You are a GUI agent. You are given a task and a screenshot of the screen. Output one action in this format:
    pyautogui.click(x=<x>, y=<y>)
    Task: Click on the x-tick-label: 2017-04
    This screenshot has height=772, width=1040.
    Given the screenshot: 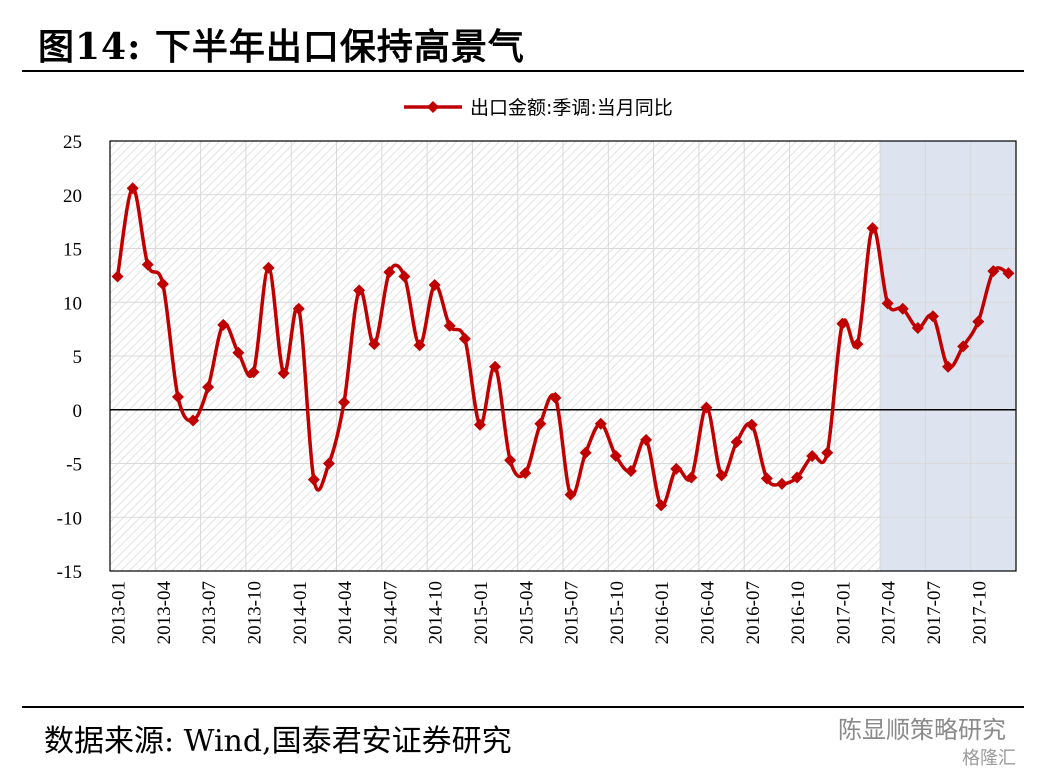 What is the action you would take?
    pyautogui.click(x=889, y=613)
    